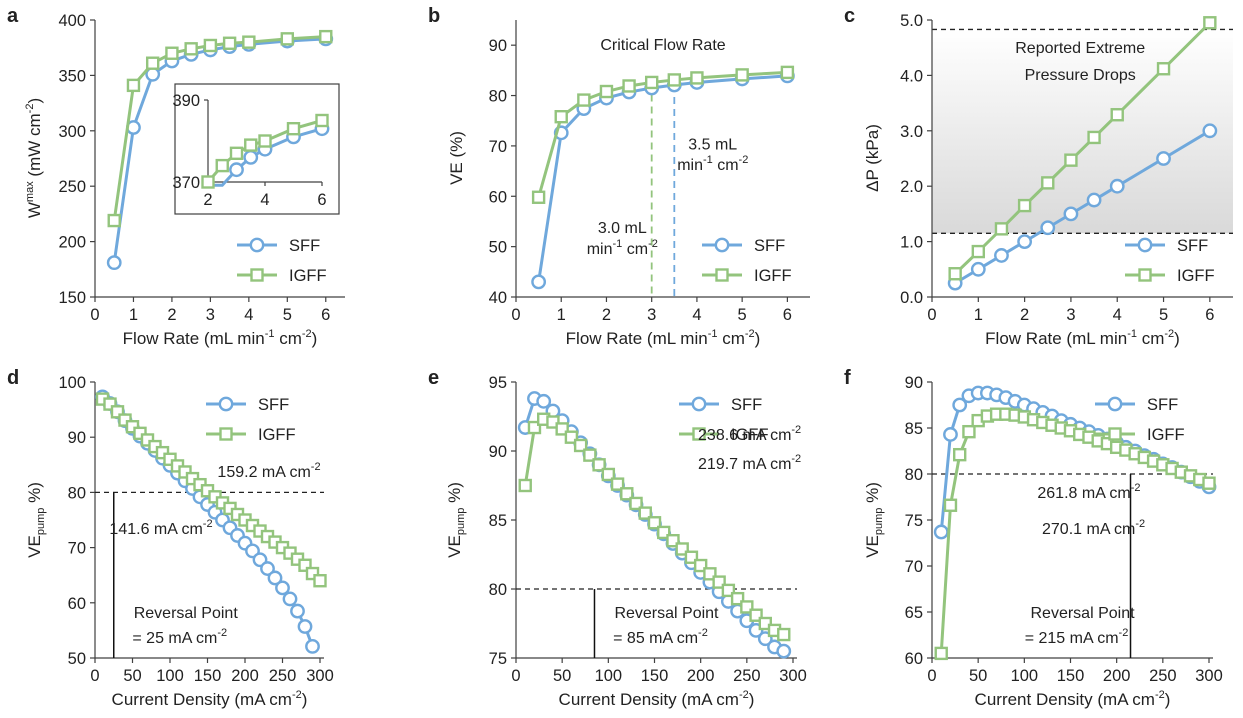 This screenshot has width=1243, height=718. What do you see at coordinates (1077, 637) in the screenshot?
I see `reversal-label: = 215 mA cm-2` at bounding box center [1077, 637].